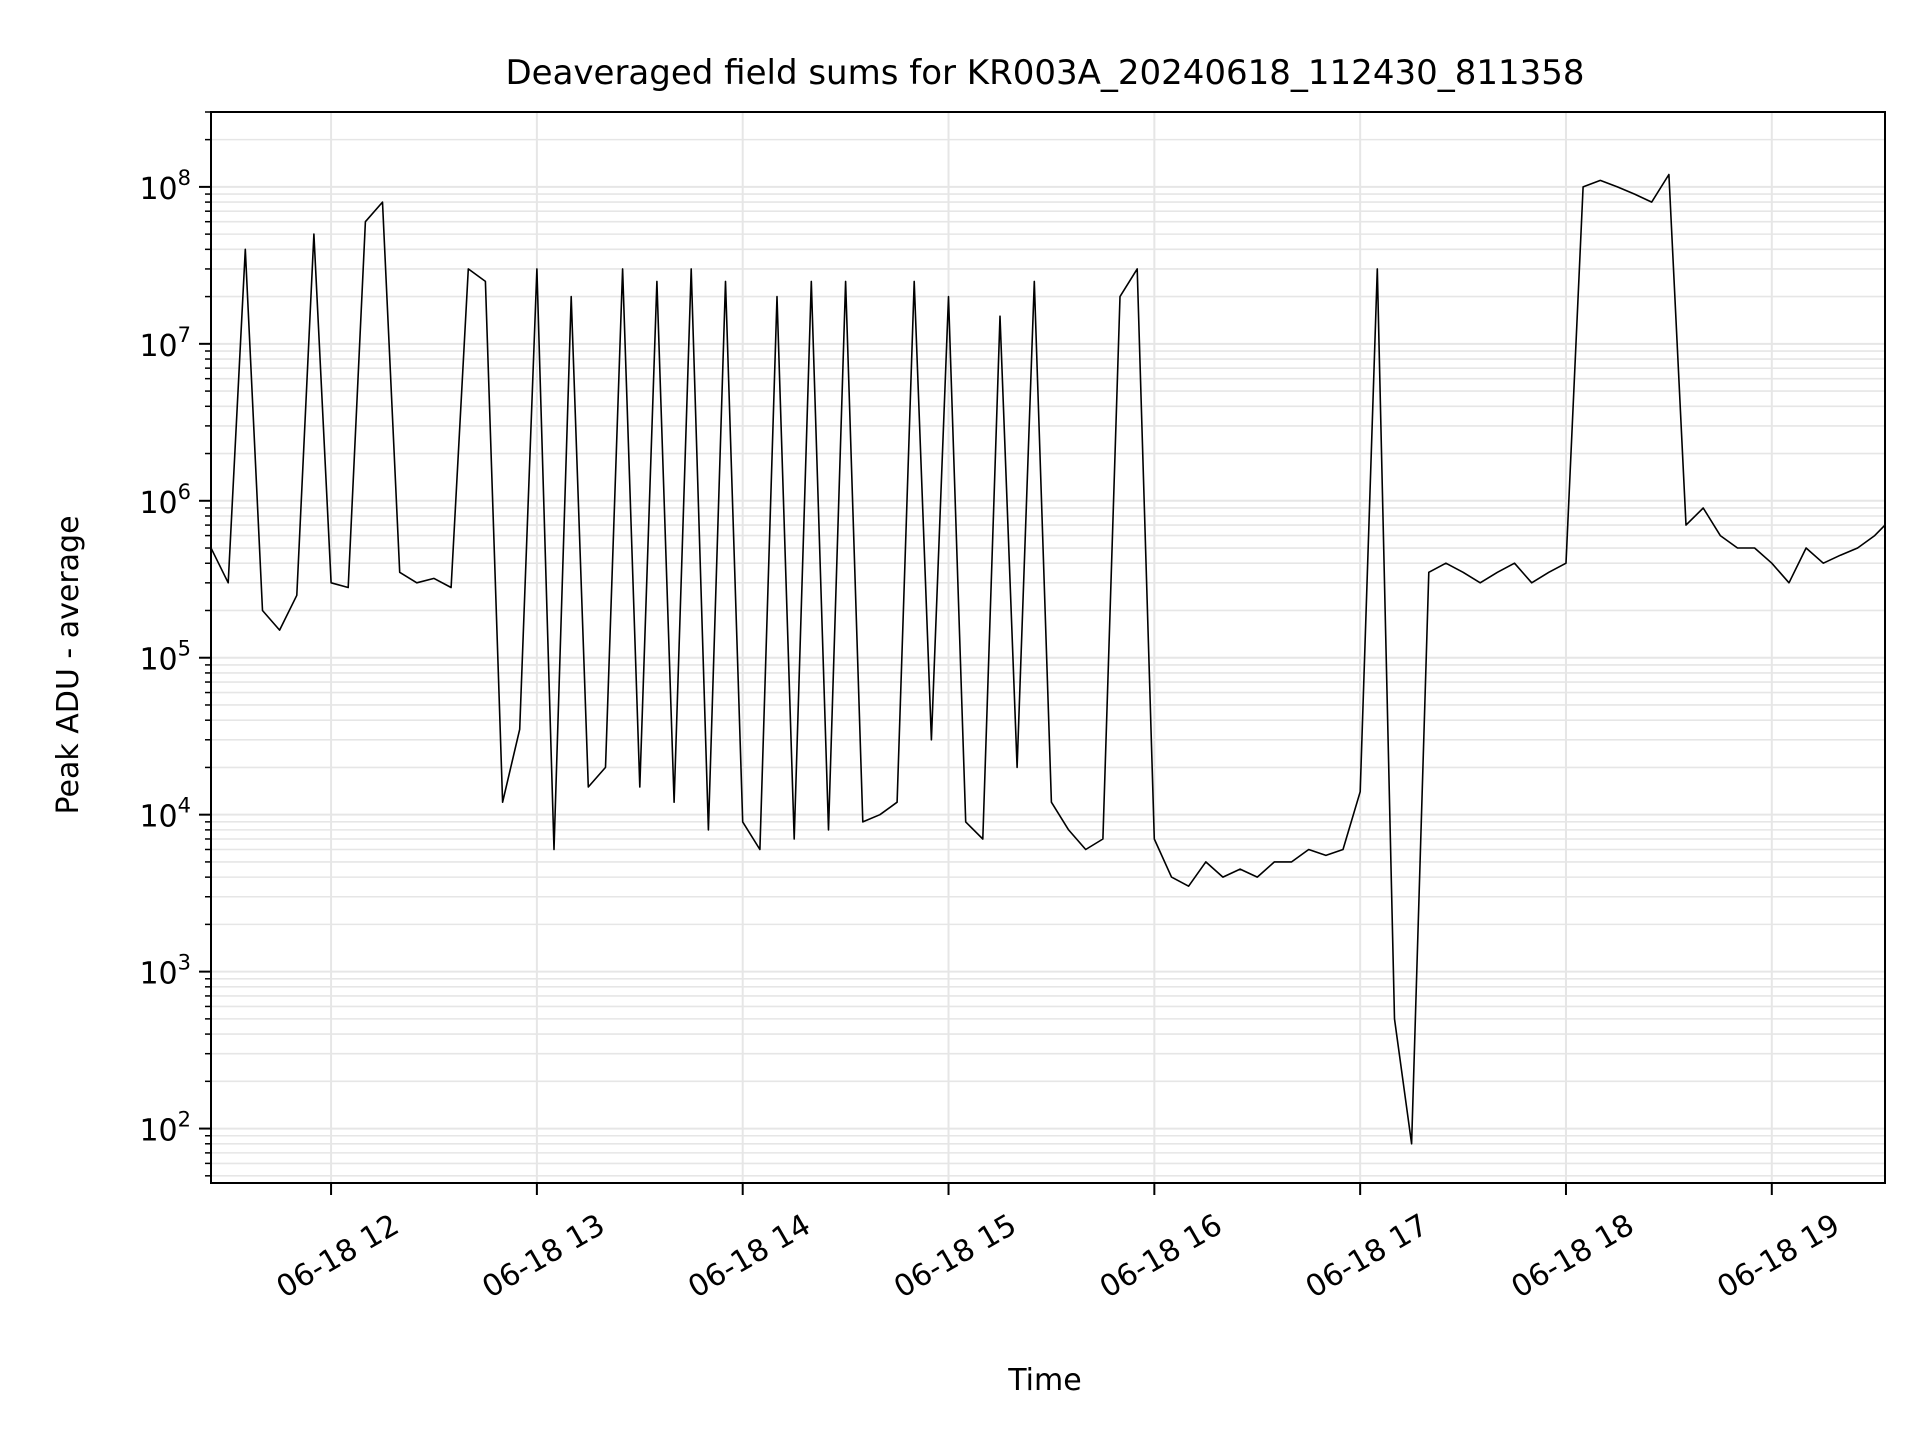 Image resolution: width=1920 pixels, height=1440 pixels. What do you see at coordinates (1044, 1380) in the screenshot?
I see `x-axis-label: Time` at bounding box center [1044, 1380].